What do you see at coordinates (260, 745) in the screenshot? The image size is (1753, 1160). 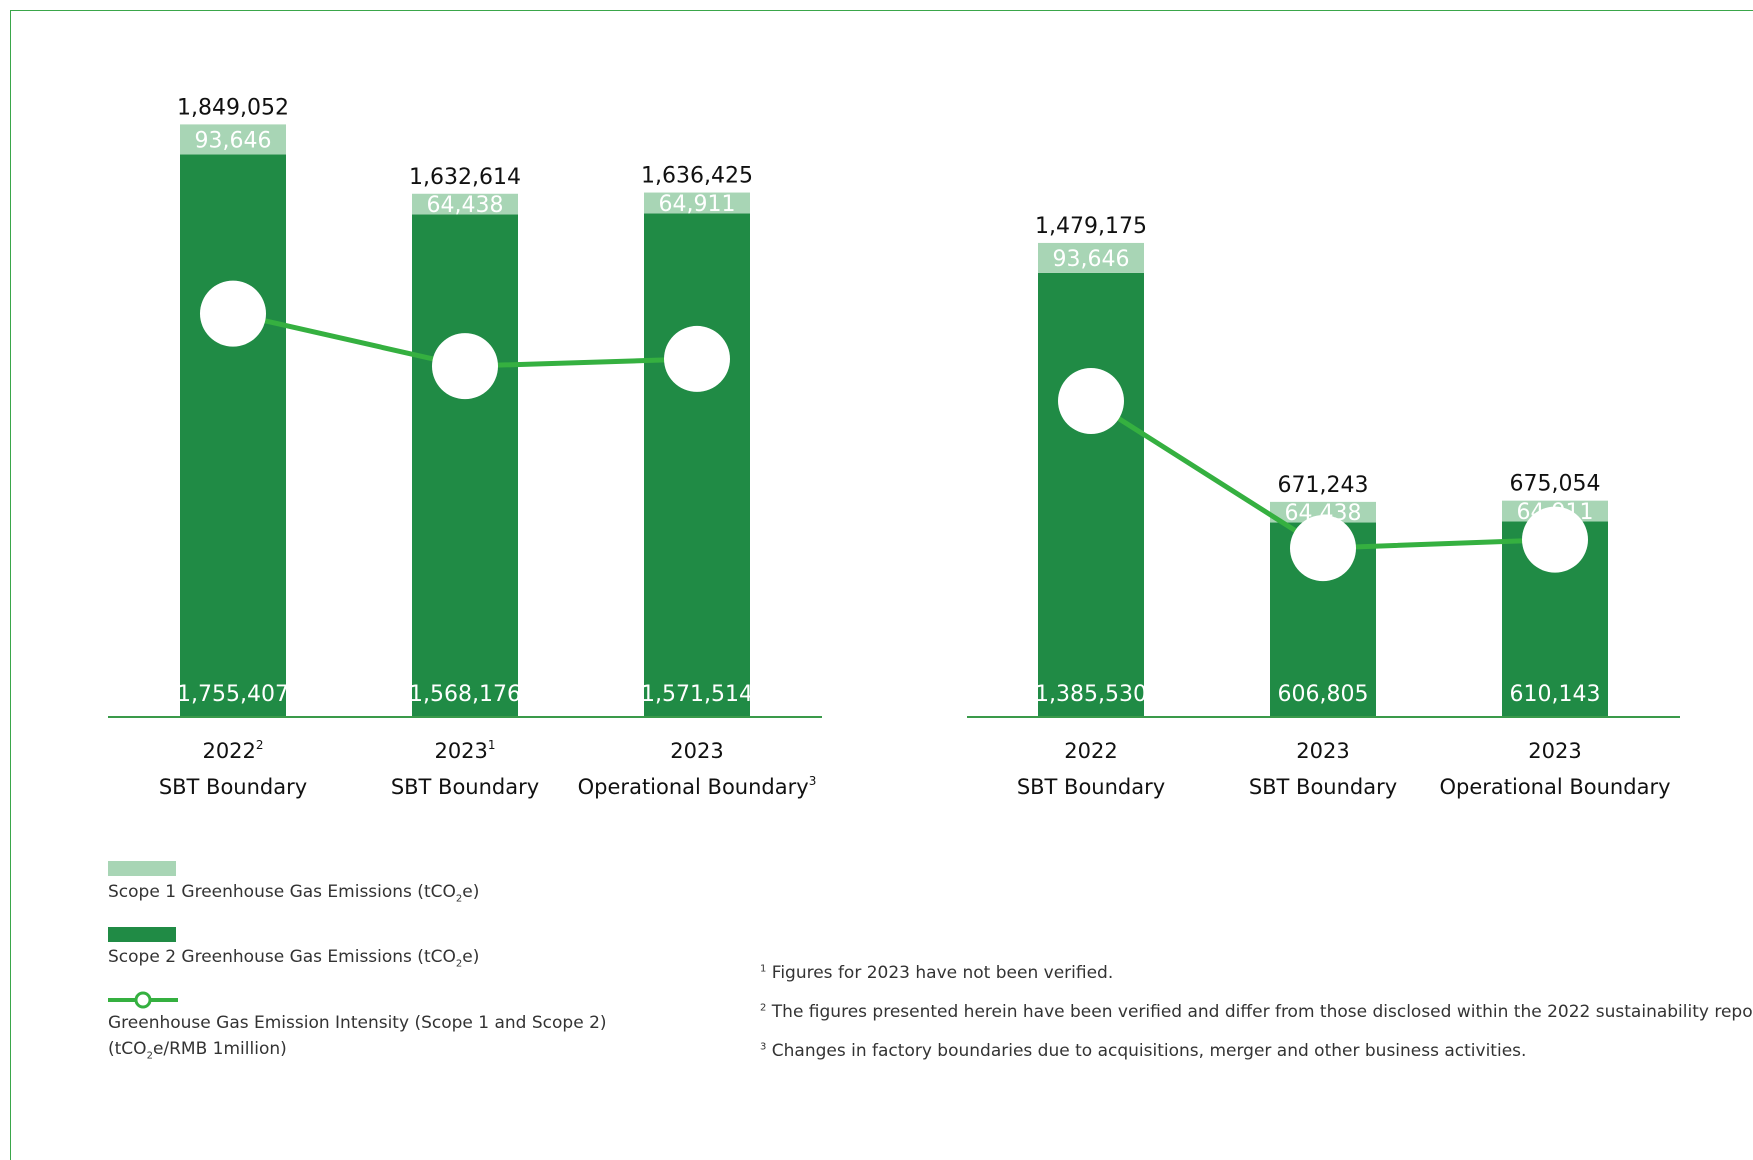 I see `category-year-sup-0-0: 2` at bounding box center [260, 745].